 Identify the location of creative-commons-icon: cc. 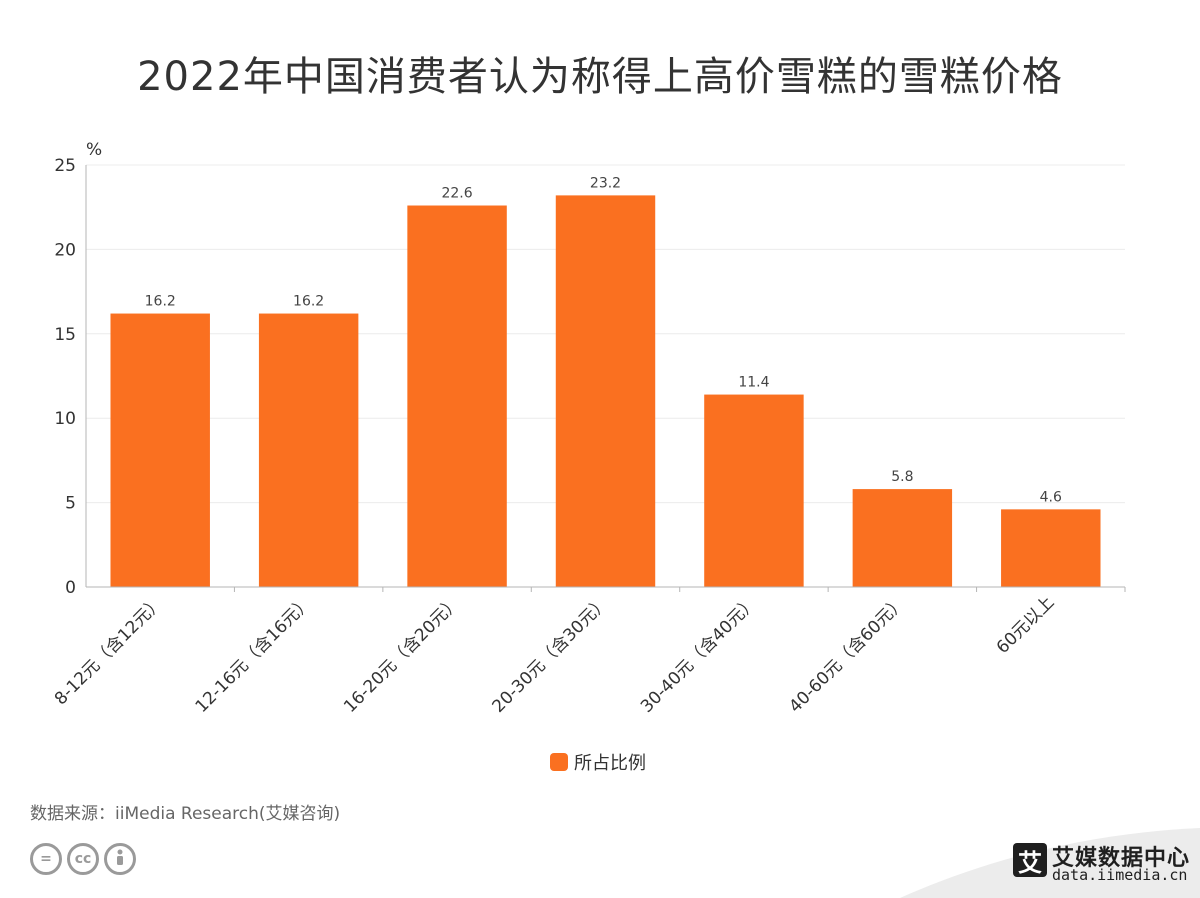
(83, 859).